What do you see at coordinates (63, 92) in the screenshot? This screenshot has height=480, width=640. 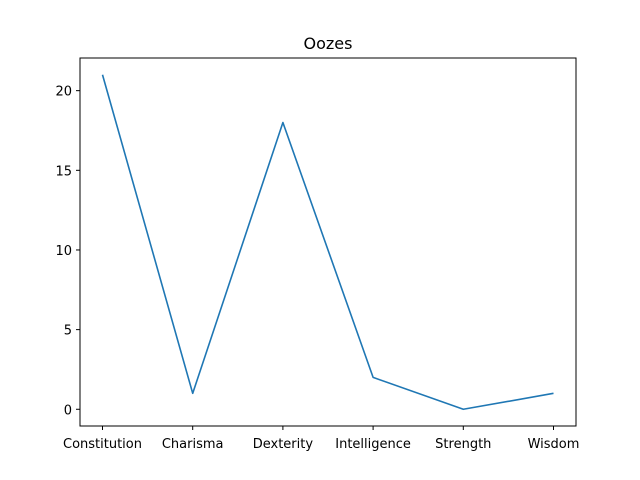 I see `y-tick-label: 20` at bounding box center [63, 92].